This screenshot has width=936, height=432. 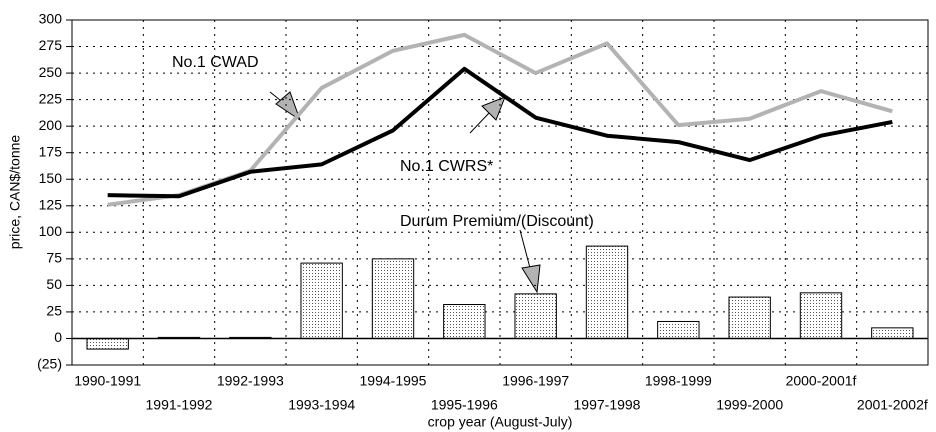 I want to click on x-tick-label: 1990-1991, so click(x=107, y=381).